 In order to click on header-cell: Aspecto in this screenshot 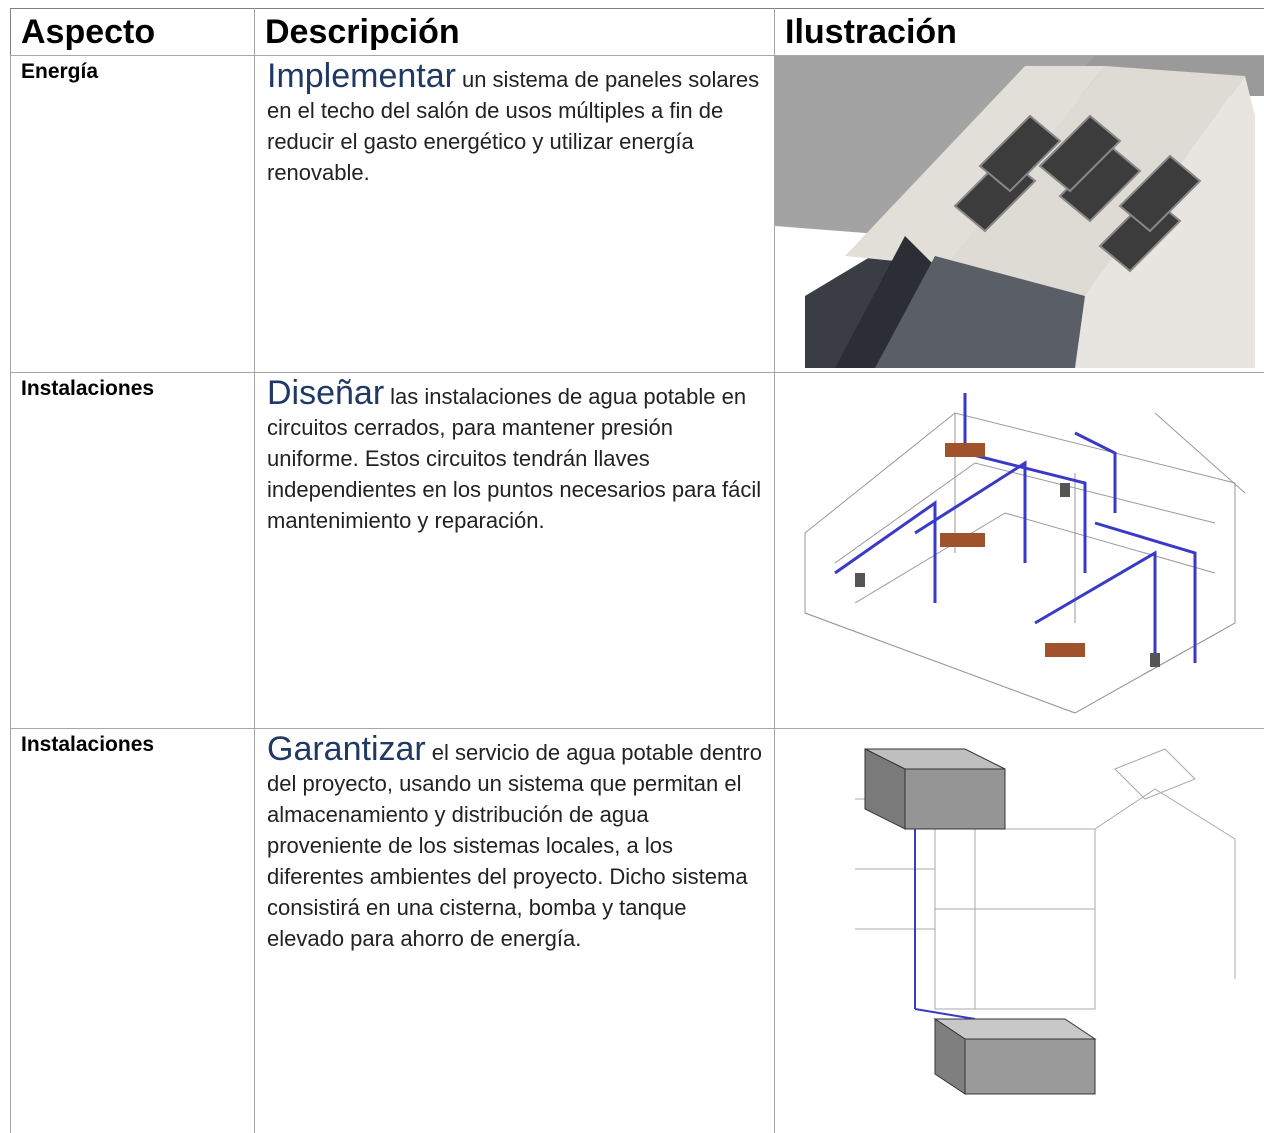, I will do `click(133, 32)`.